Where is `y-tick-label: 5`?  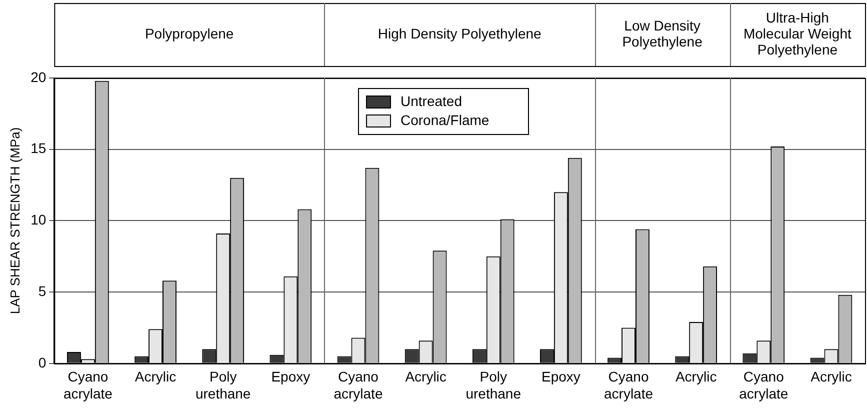
y-tick-label: 5 is located at coordinates (42, 290).